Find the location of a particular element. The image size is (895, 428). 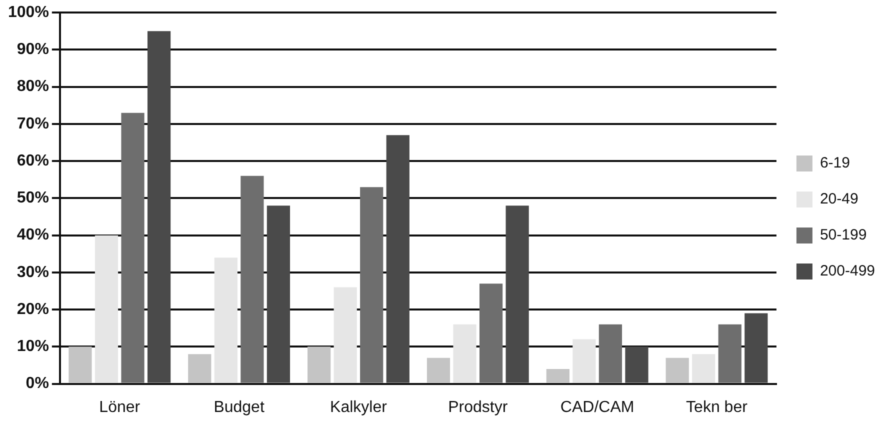

x-tick-label: Budget is located at coordinates (239, 407).